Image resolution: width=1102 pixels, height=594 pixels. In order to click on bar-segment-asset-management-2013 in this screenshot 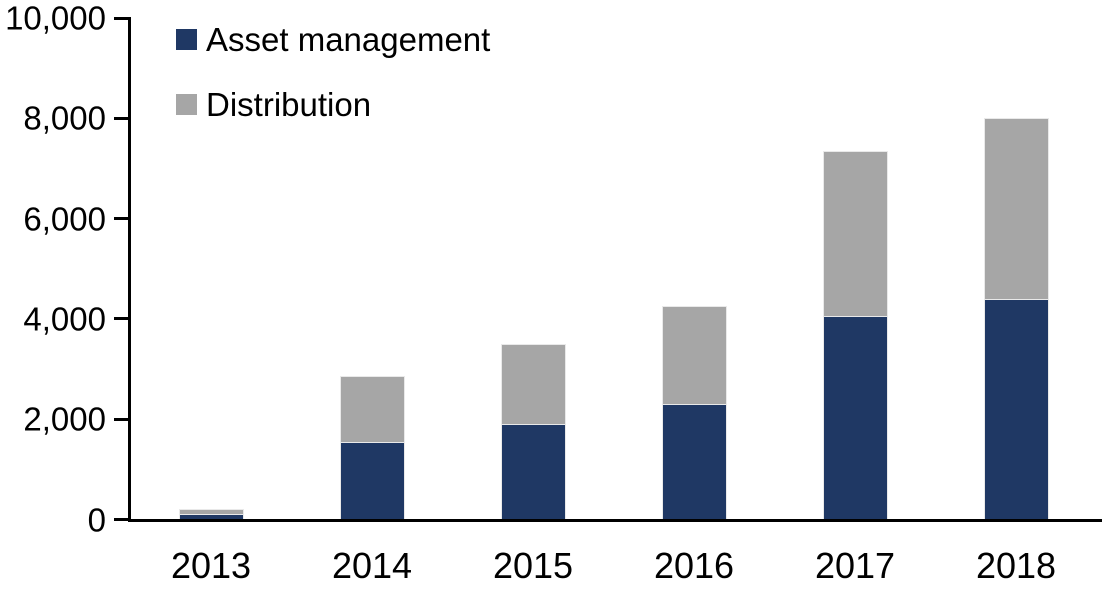, I will do `click(211, 517)`.